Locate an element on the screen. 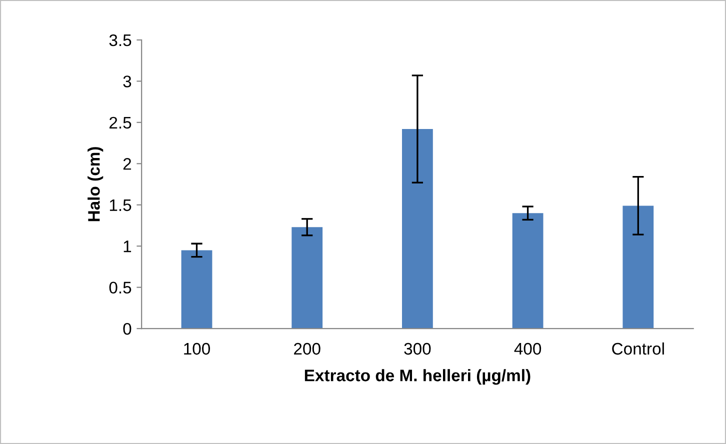  y-tick-label: 3 is located at coordinates (127, 82).